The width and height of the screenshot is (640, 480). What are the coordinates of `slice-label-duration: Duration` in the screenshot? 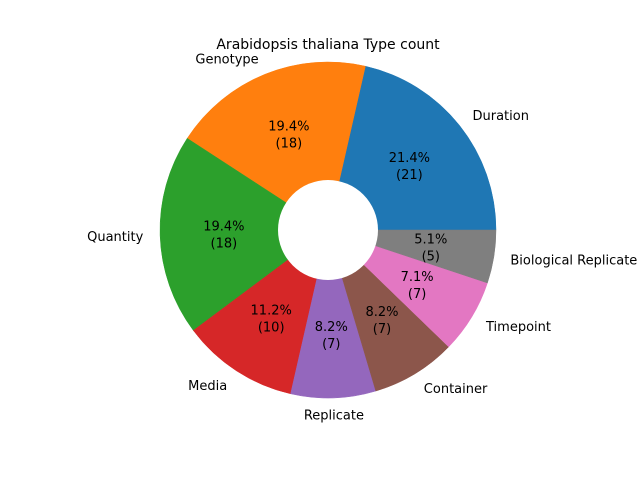 It's located at (501, 116).